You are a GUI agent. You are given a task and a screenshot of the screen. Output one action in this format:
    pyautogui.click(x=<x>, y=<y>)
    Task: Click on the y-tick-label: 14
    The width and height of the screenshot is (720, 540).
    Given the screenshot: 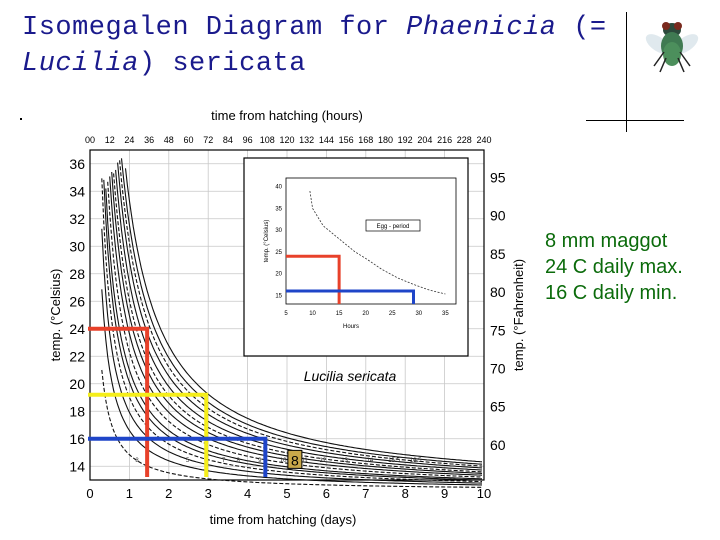 What is the action you would take?
    pyautogui.click(x=77, y=466)
    